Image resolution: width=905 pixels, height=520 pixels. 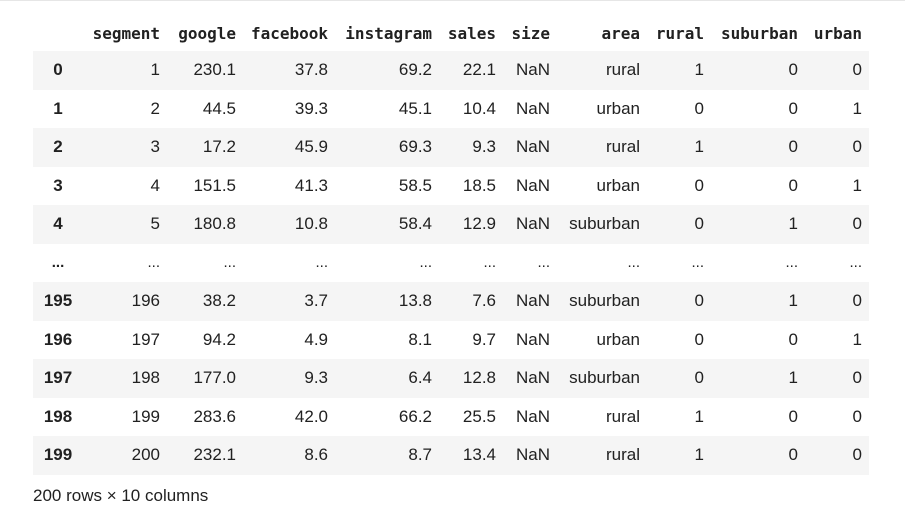 I want to click on cell-facebook: 4.9, so click(x=316, y=339).